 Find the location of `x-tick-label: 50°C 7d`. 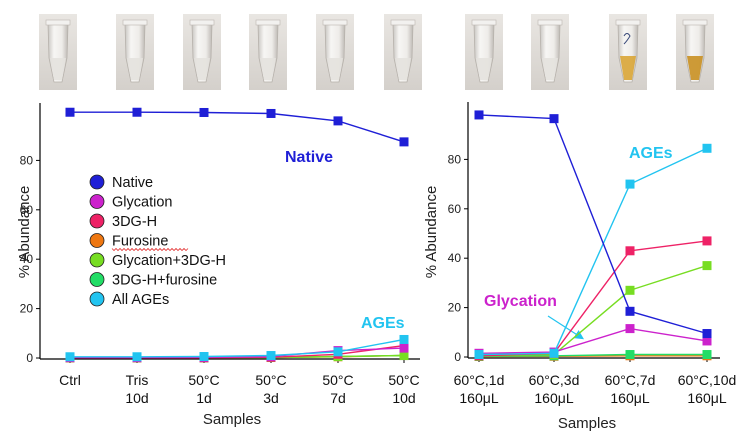

x-tick-label: 50°C 7d is located at coordinates (337, 389).